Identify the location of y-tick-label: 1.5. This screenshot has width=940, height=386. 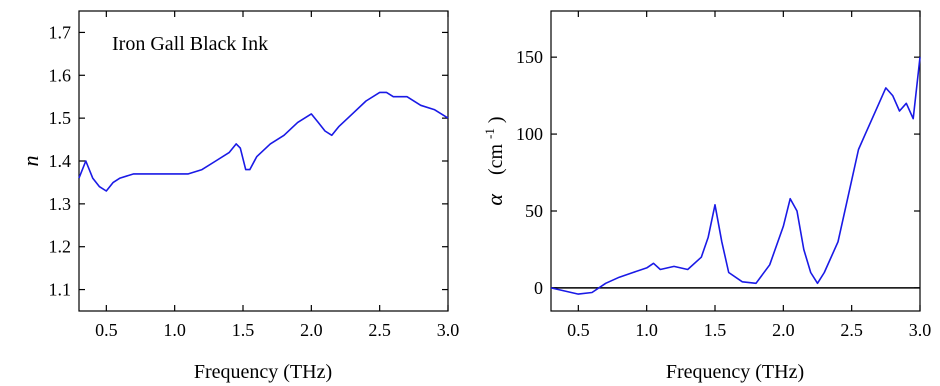
(60, 118).